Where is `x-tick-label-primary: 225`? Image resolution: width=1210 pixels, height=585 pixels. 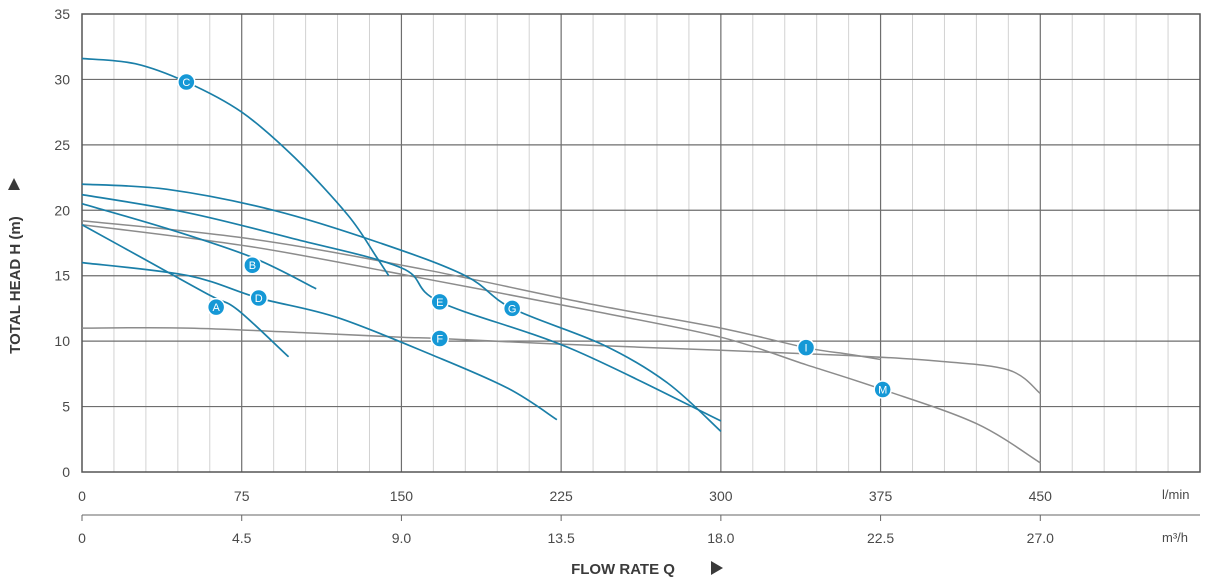
x-tick-label-primary: 225 is located at coordinates (561, 496).